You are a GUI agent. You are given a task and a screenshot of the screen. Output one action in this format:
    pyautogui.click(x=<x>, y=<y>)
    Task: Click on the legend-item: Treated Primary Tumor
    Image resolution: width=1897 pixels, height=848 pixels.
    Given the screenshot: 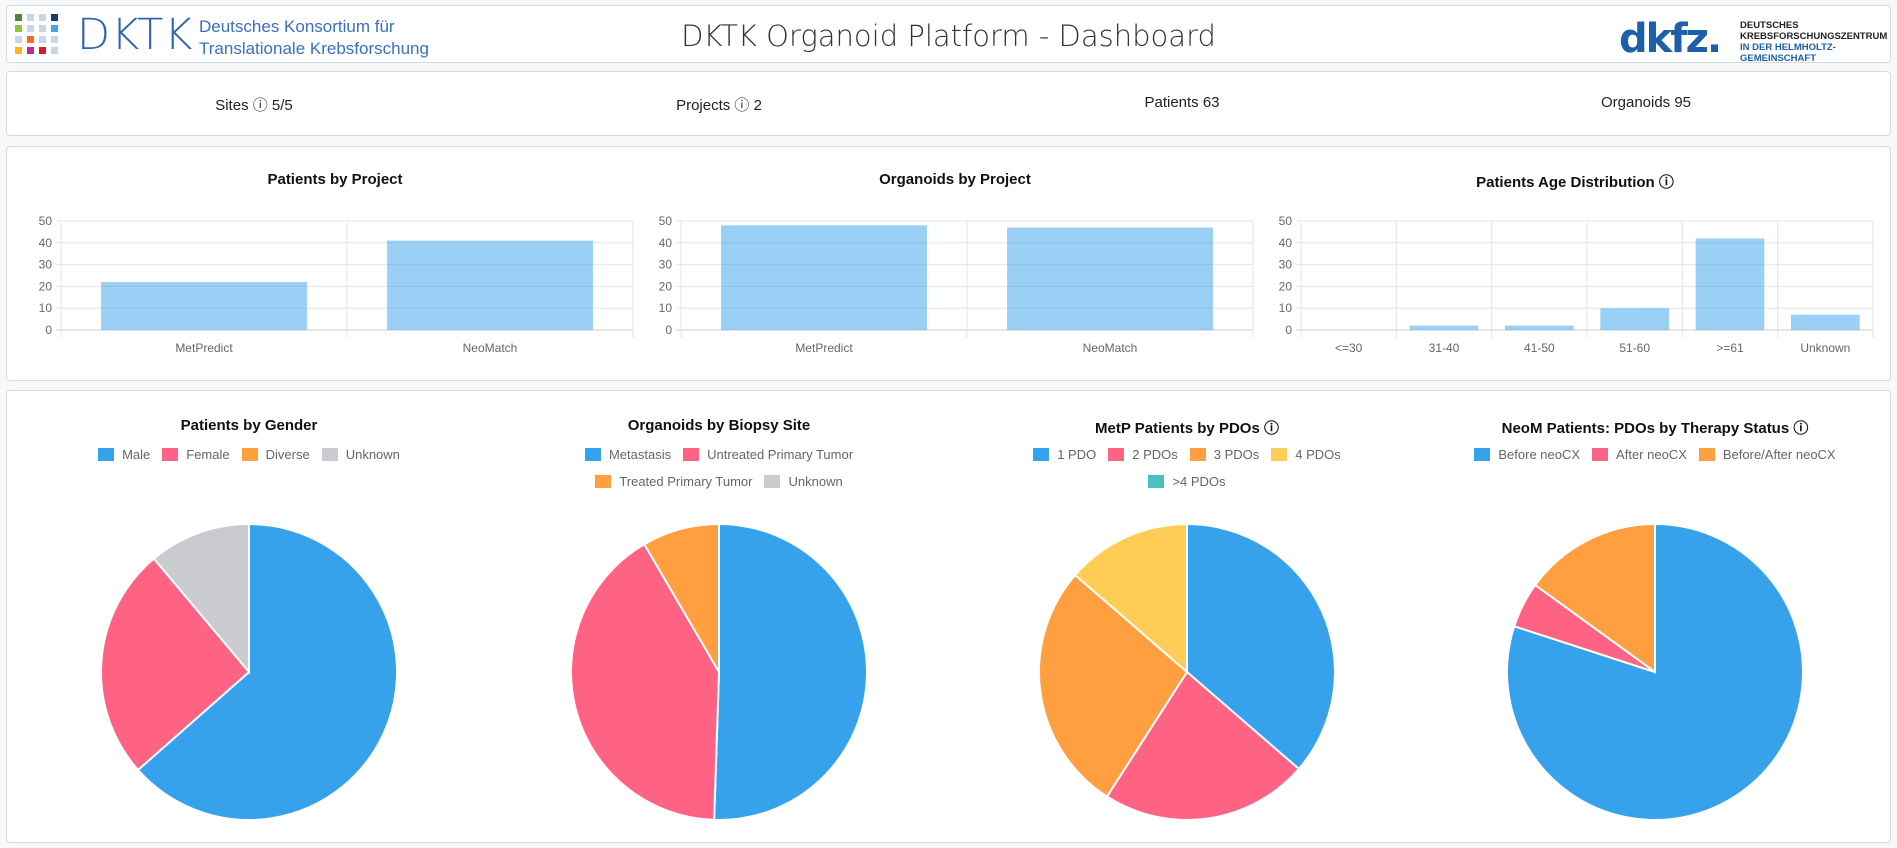 What is the action you would take?
    pyautogui.click(x=673, y=481)
    